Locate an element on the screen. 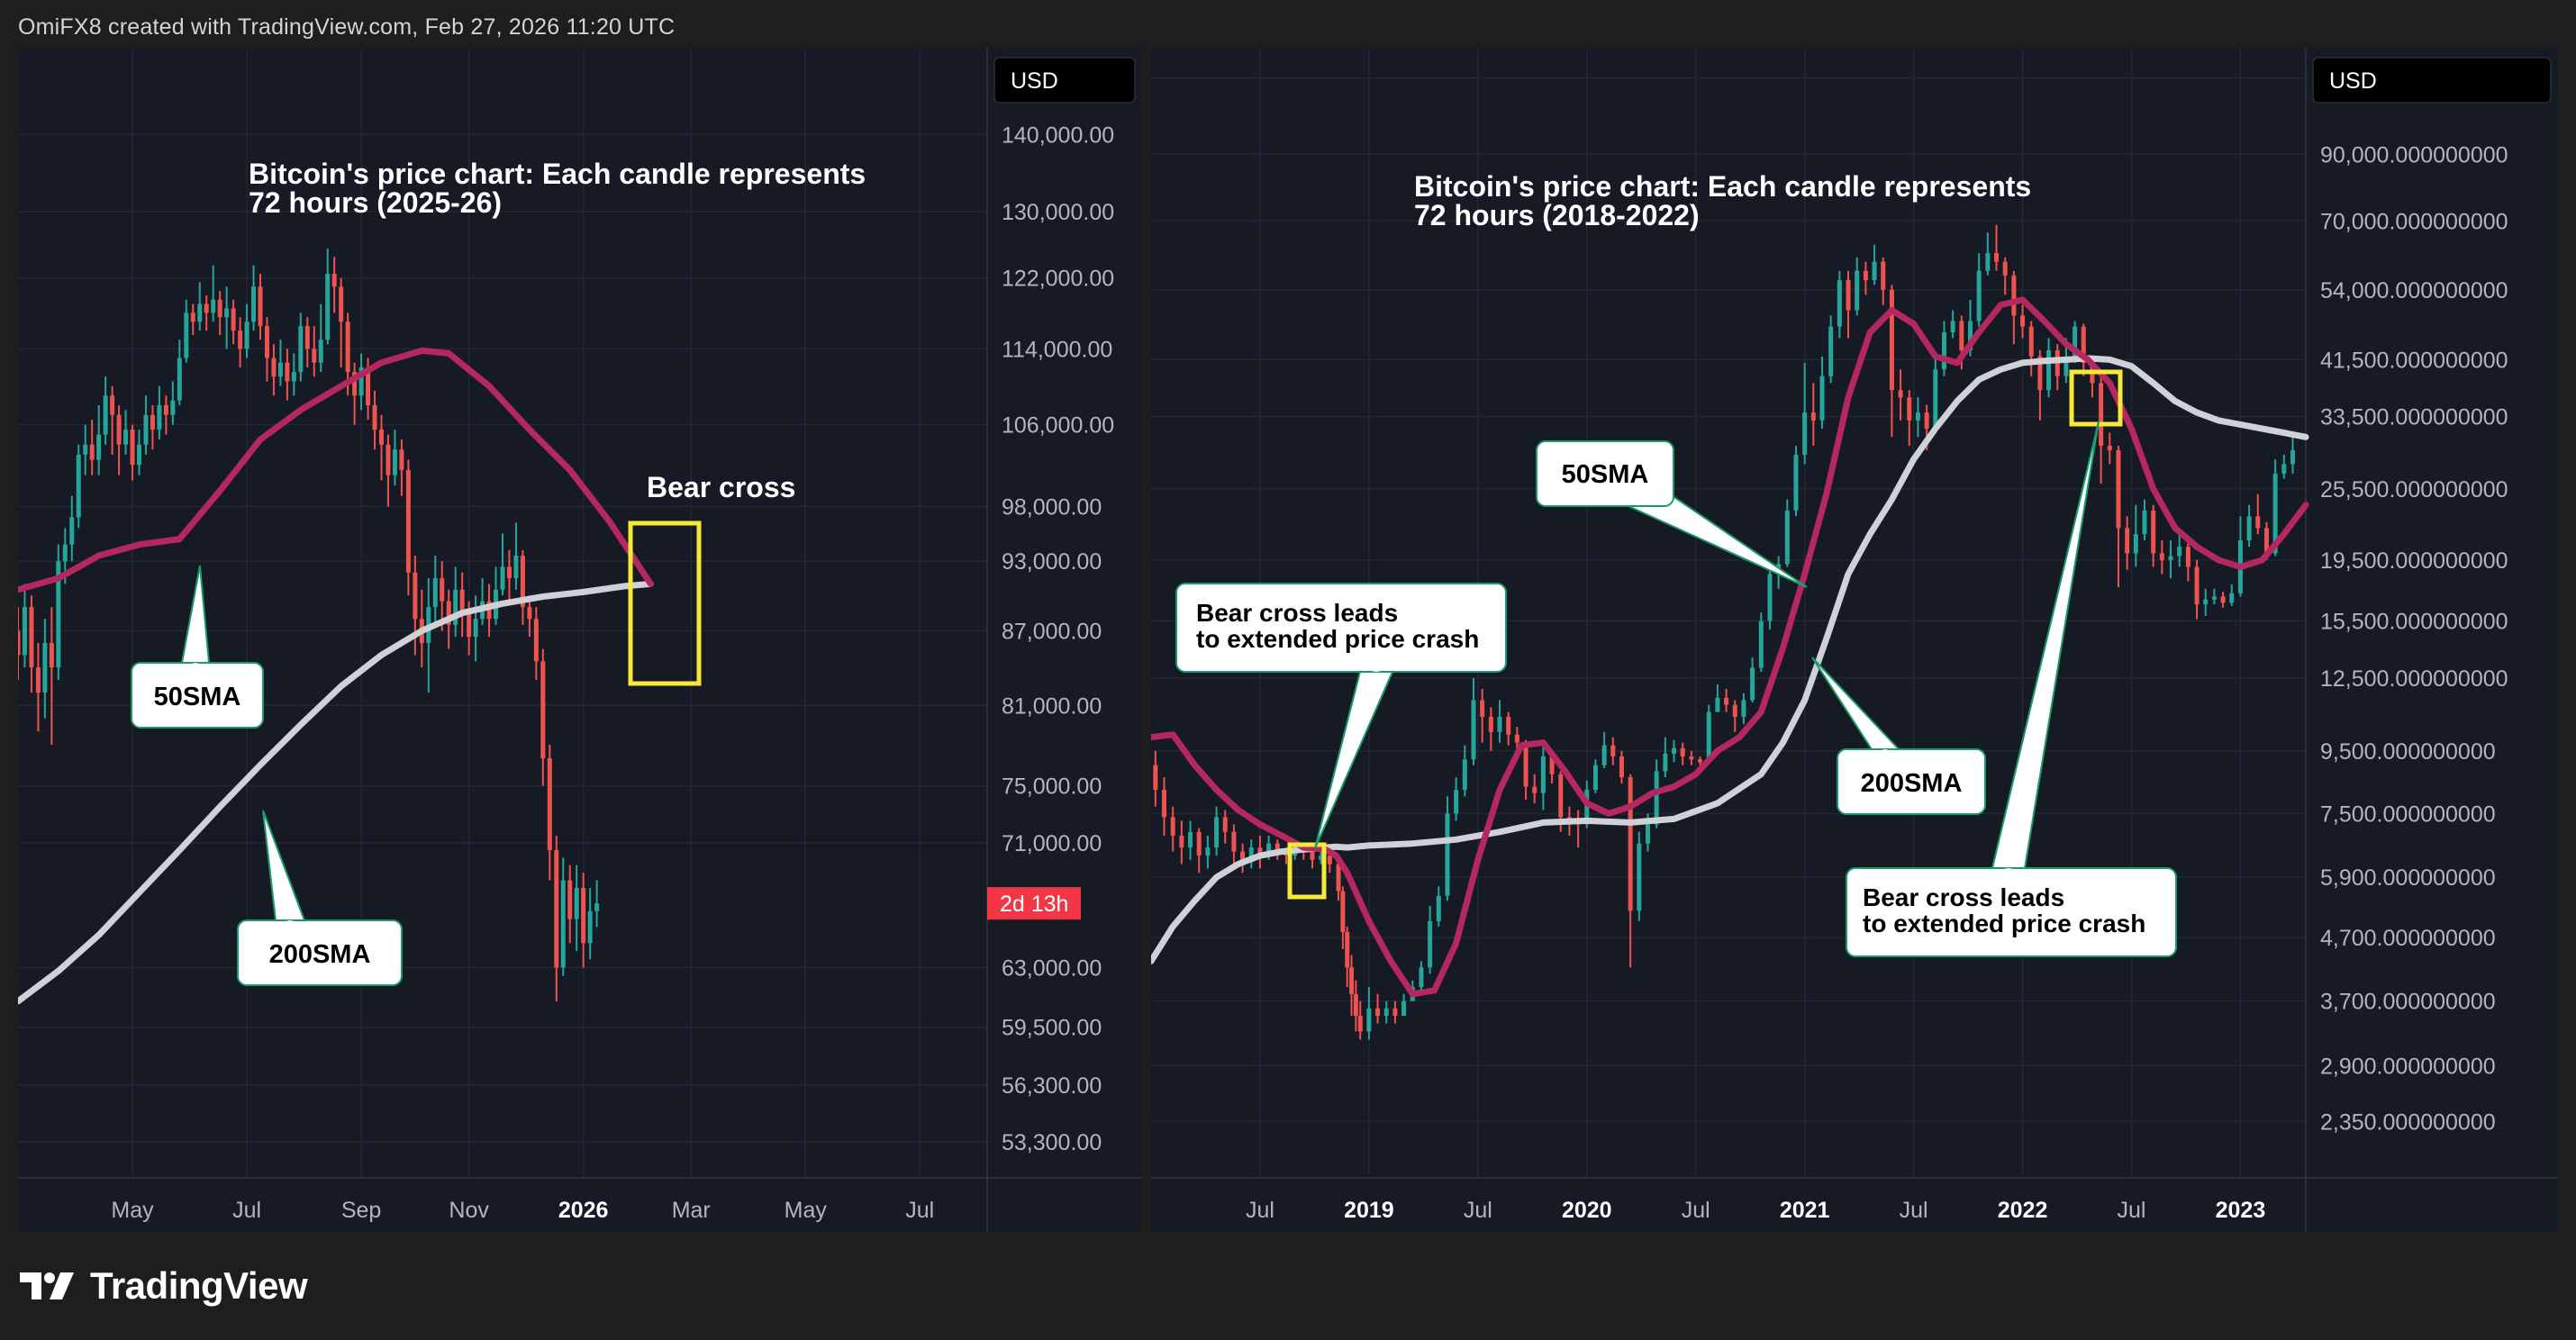  time-axis: May Jul Sep Nov 2026 Mar May Jul is located at coordinates (522, 1210).